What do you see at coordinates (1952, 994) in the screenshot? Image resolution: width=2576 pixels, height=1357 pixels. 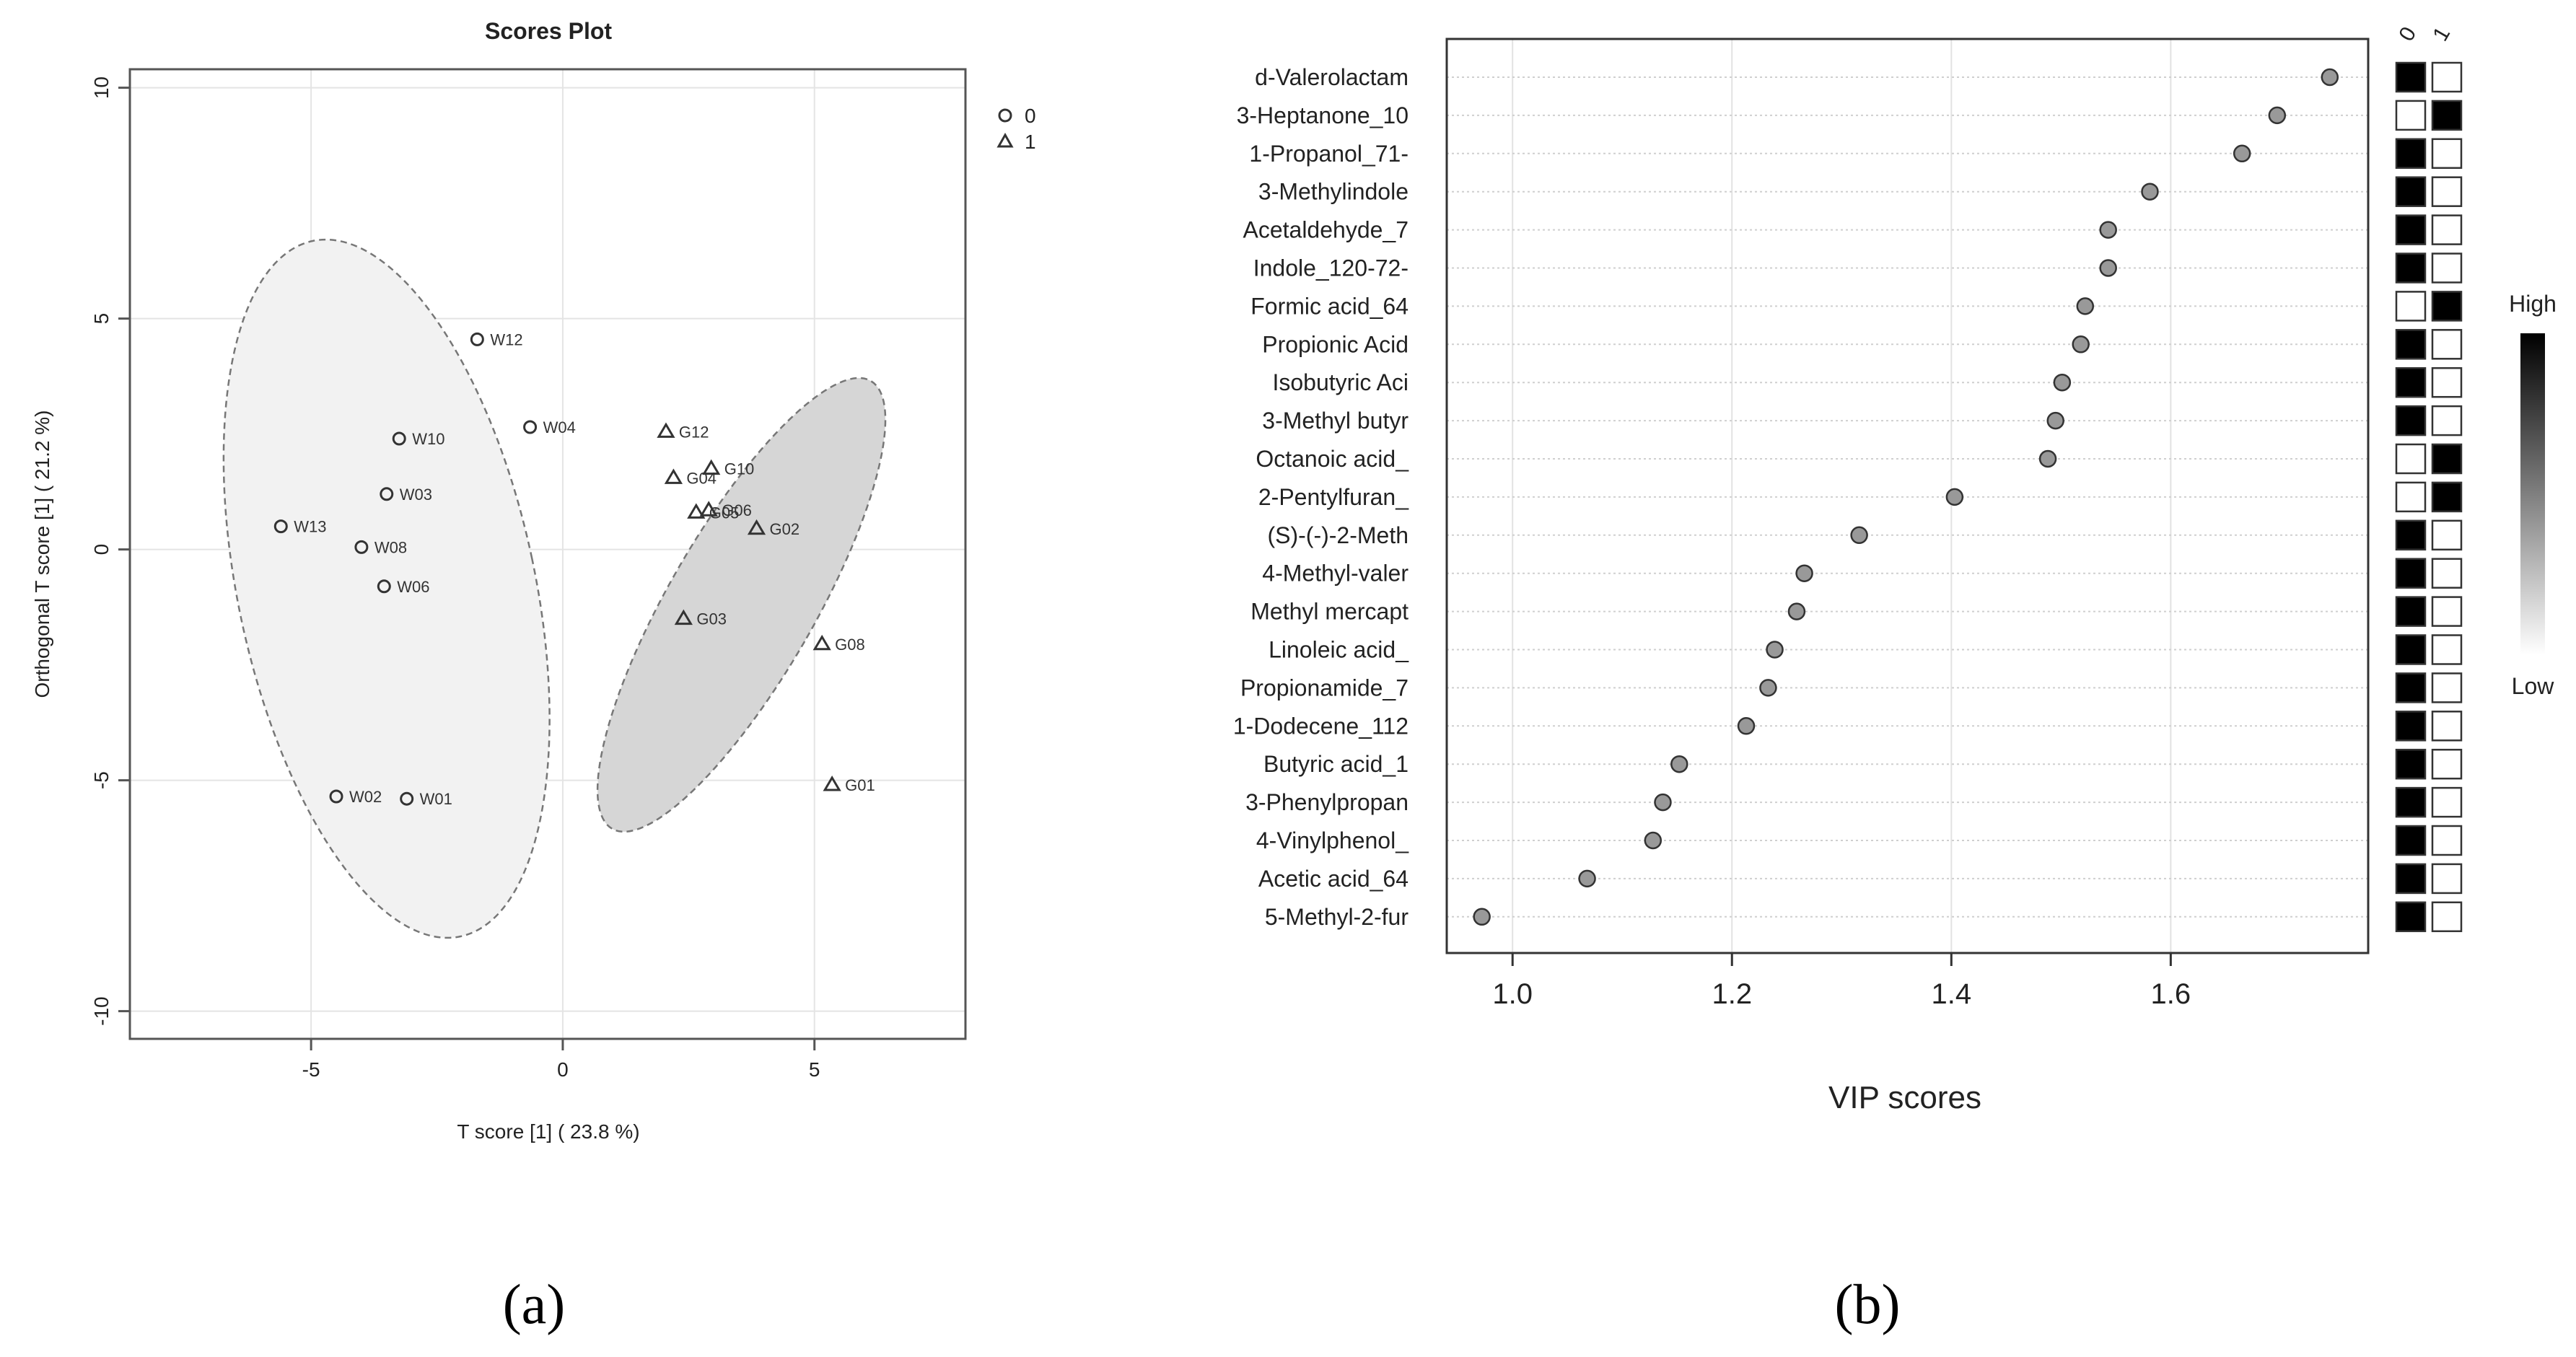 I see `x-tick-label: 1.4` at bounding box center [1952, 994].